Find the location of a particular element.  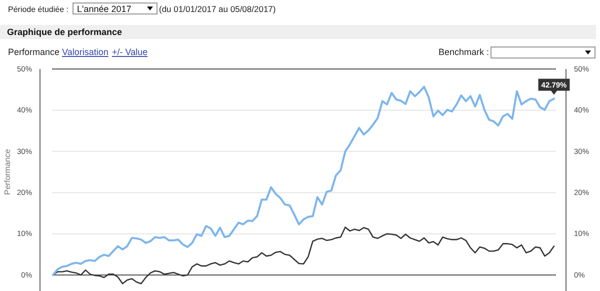

text: +/- Value is located at coordinates (130, 52).